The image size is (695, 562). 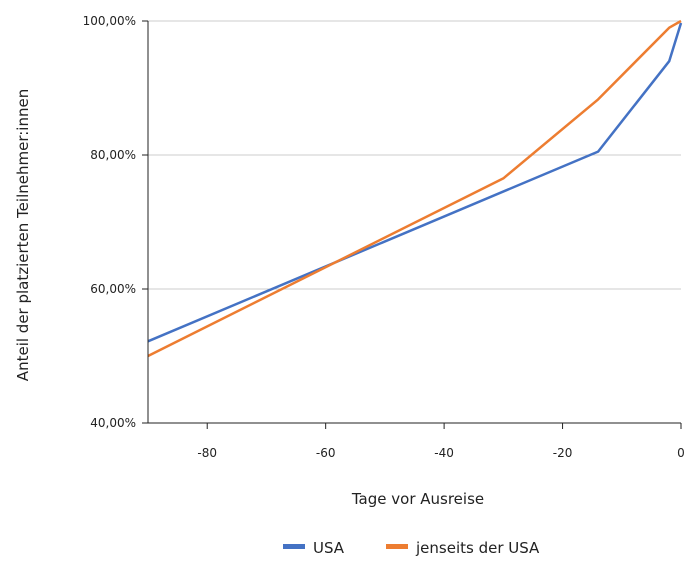 I want to click on y-tick-label: 80,00%, so click(x=113, y=155).